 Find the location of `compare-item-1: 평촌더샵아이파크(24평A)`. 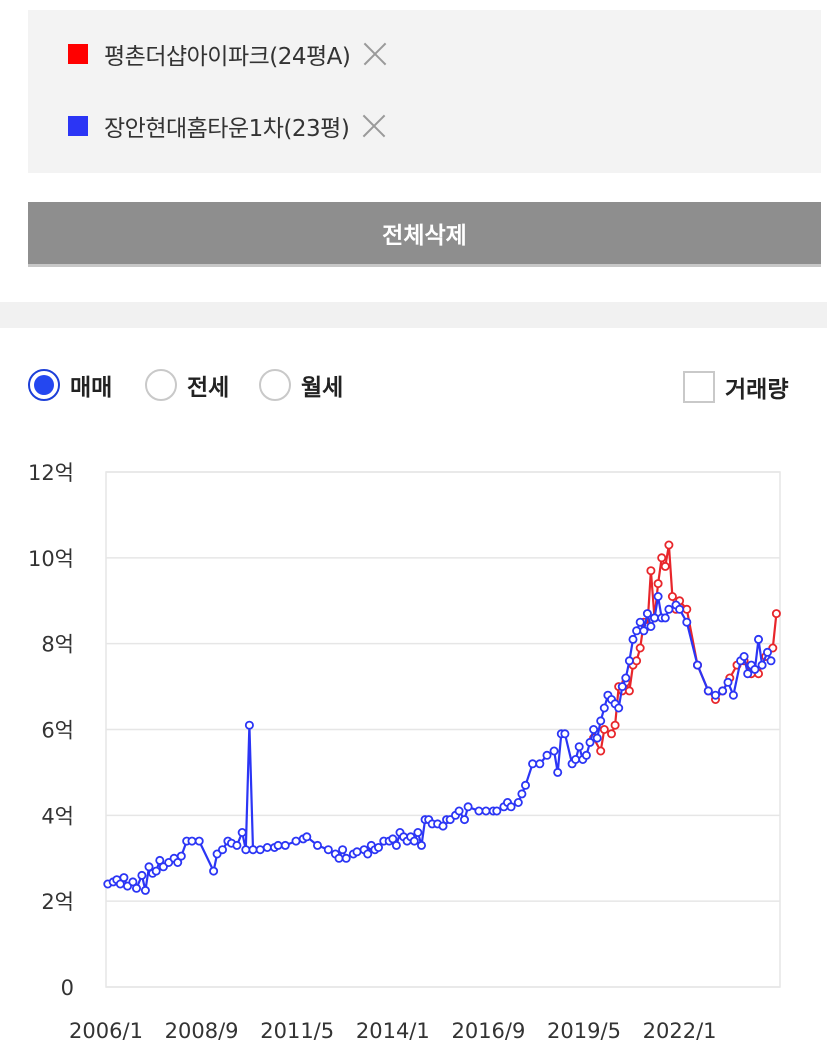

compare-item-1: 평촌더샵아이파크(24평A) is located at coordinates (229, 54).